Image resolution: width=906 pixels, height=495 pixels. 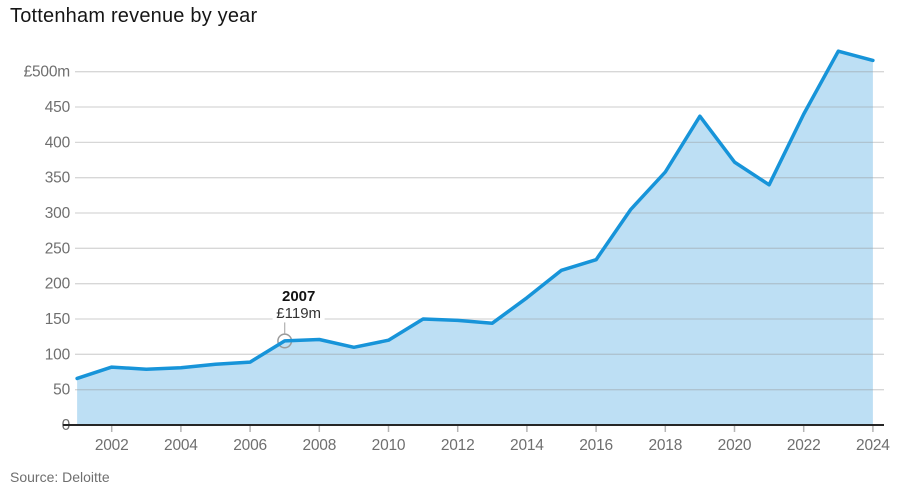 What do you see at coordinates (527, 445) in the screenshot?
I see `x-tick-label: 2014` at bounding box center [527, 445].